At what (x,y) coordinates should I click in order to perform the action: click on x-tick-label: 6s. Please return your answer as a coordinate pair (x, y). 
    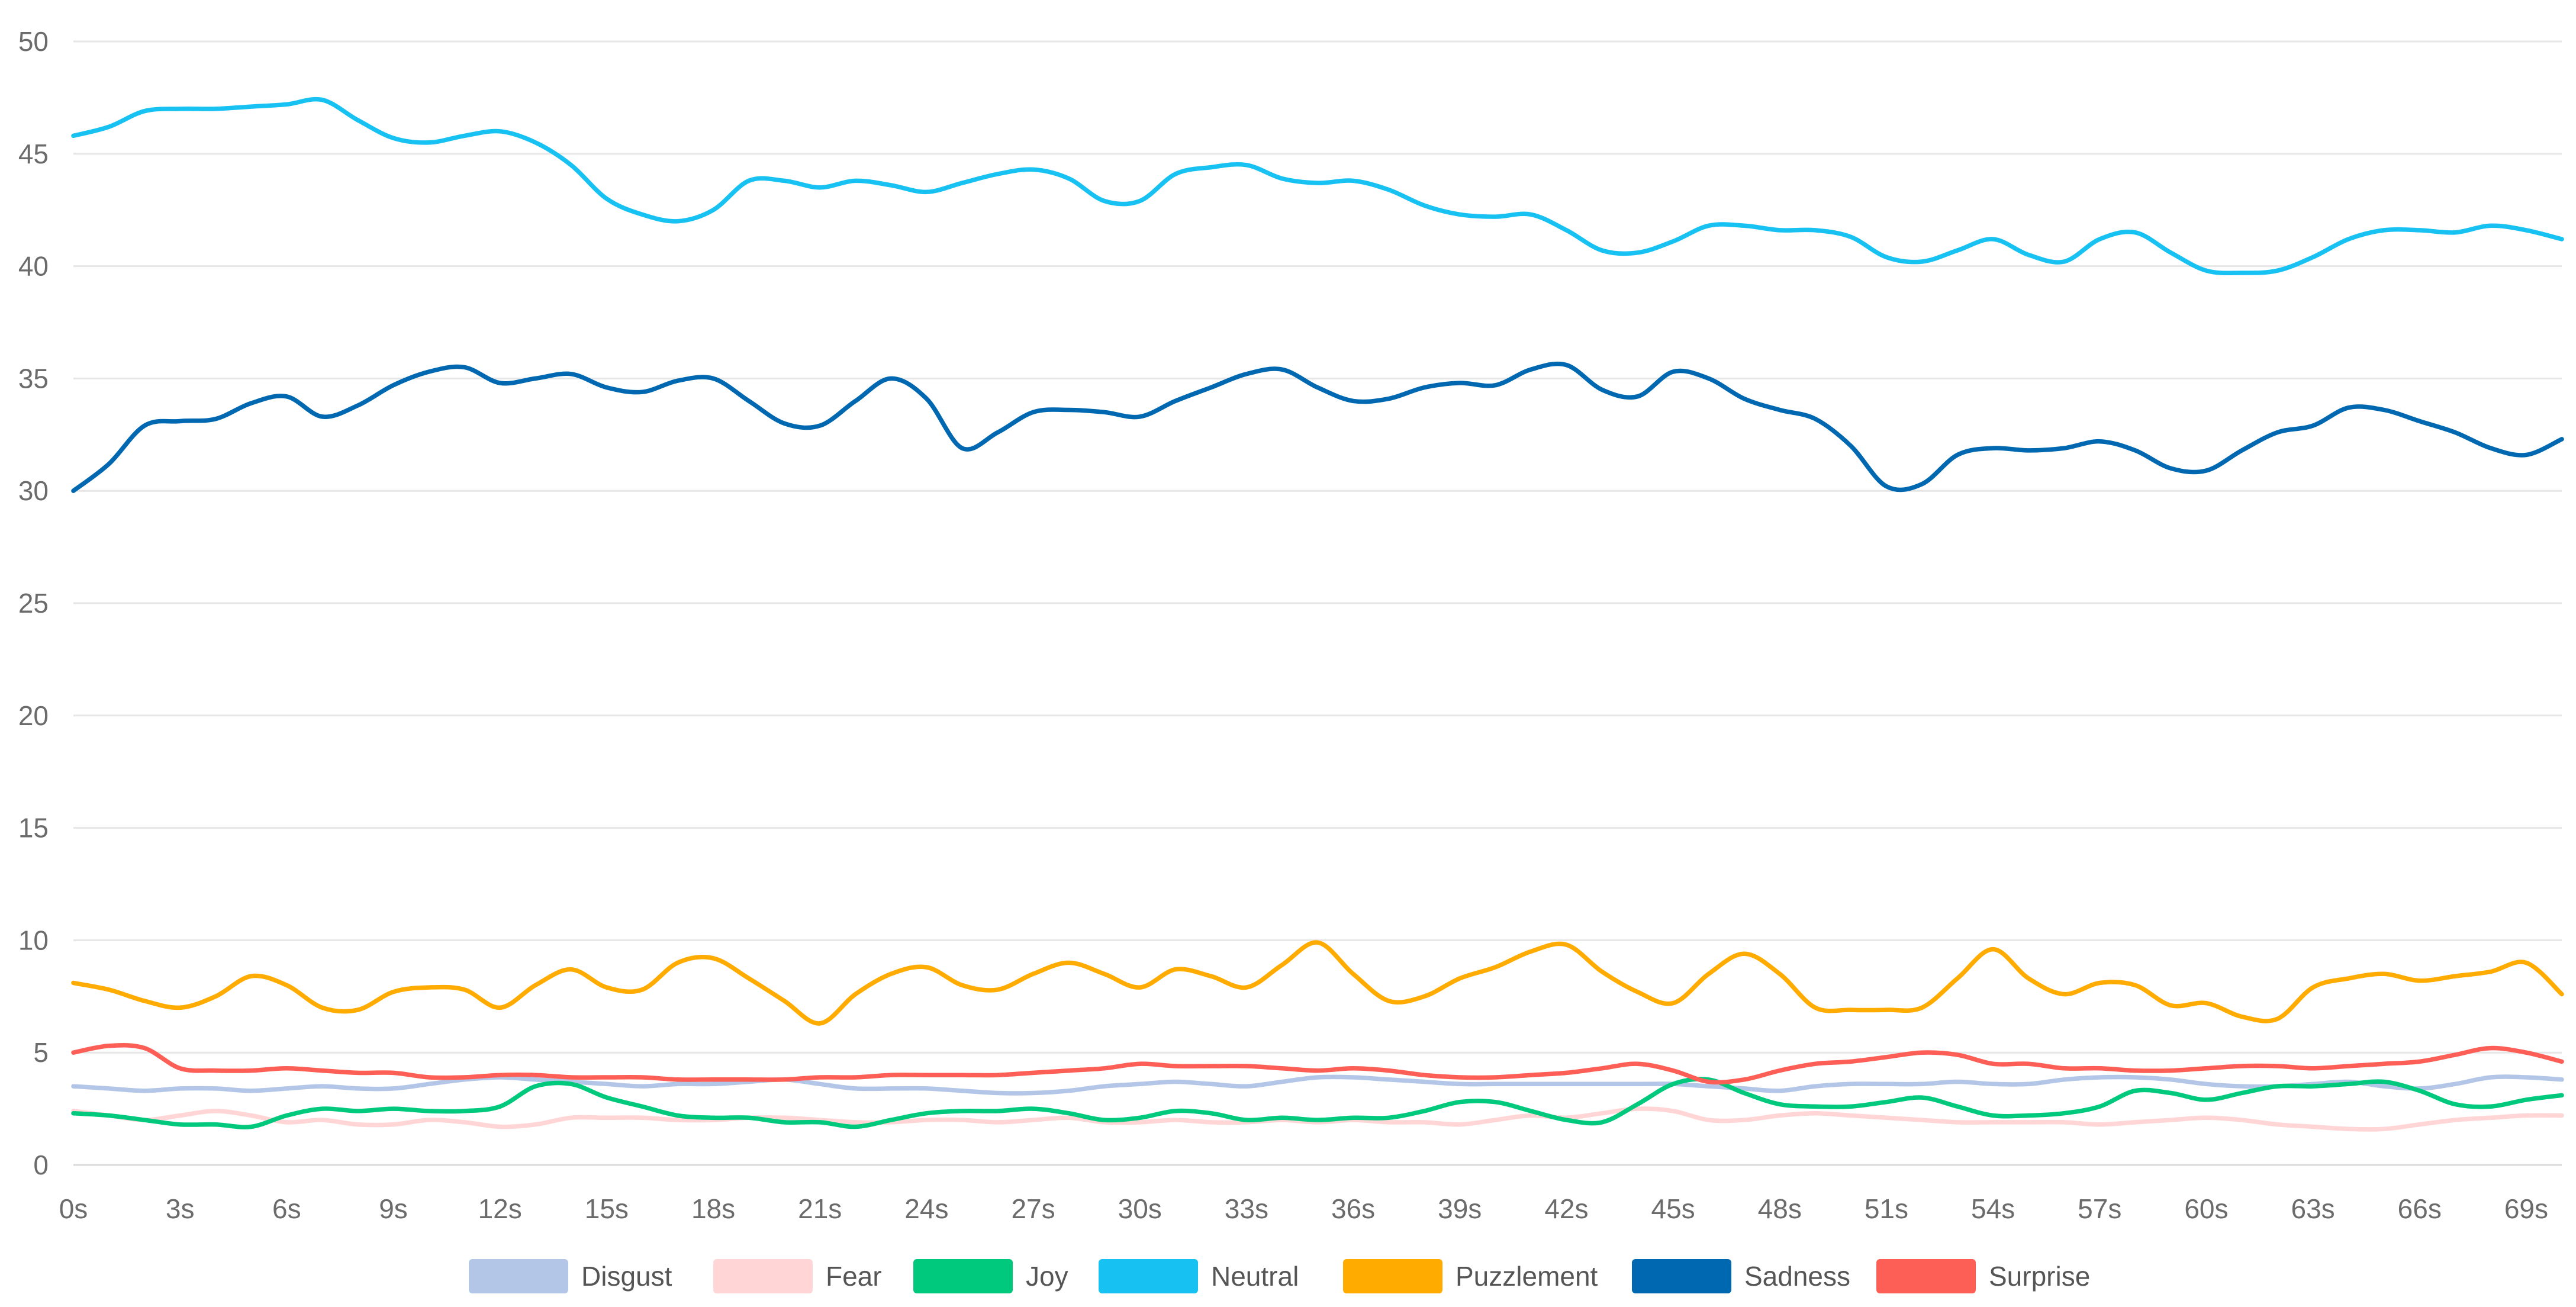
    Looking at the image, I should click on (286, 1208).